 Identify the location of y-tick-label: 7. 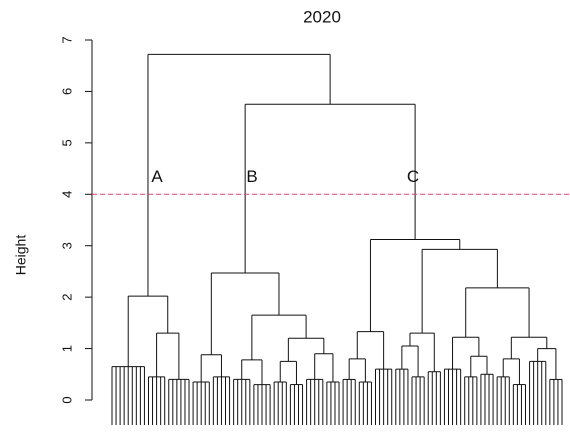
(66, 39).